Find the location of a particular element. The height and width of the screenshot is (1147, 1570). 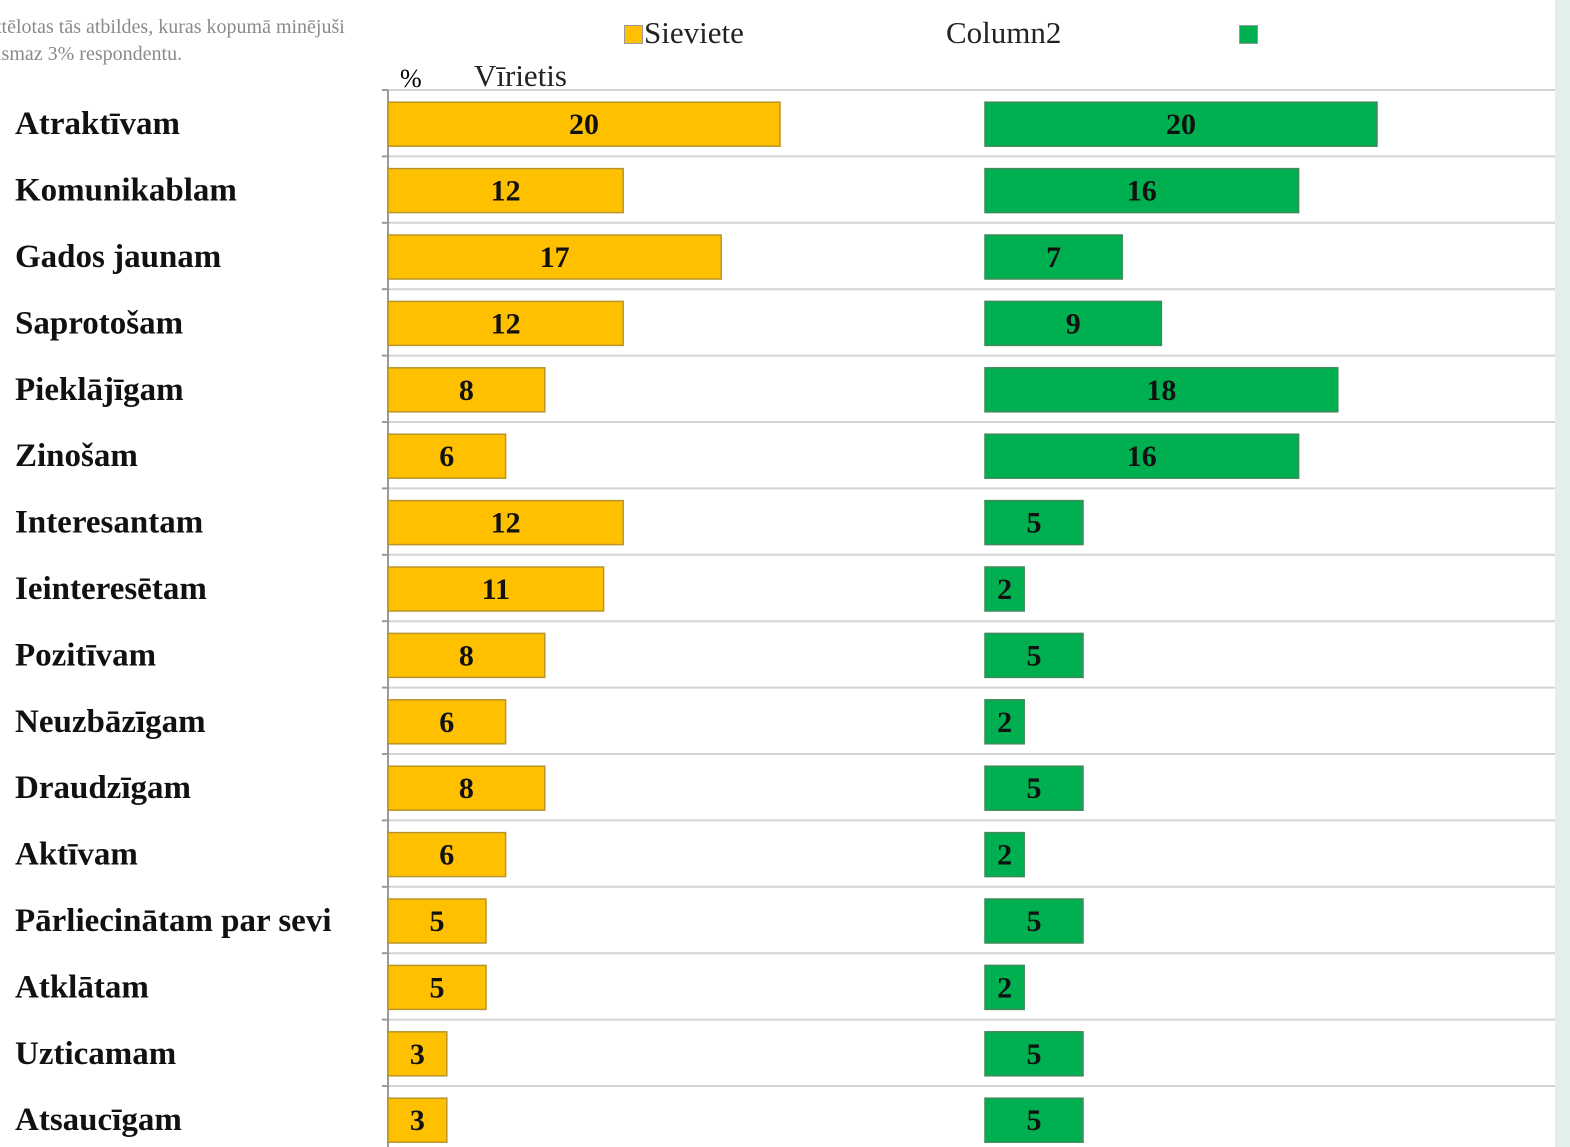

data-label: 9 is located at coordinates (1073, 323).